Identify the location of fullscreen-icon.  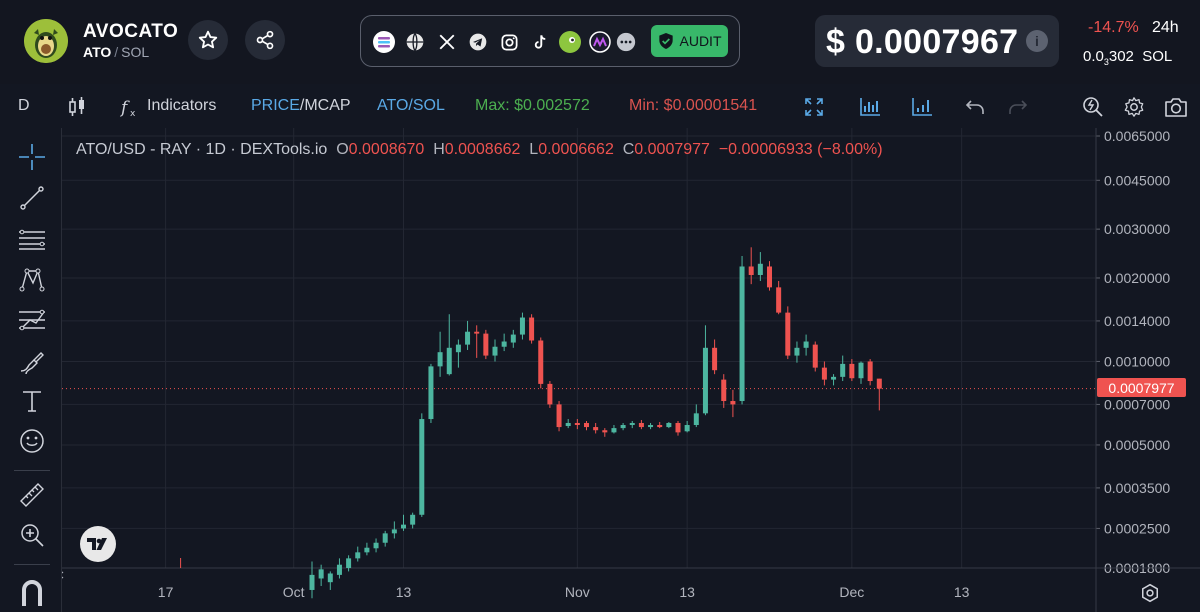
(814, 107).